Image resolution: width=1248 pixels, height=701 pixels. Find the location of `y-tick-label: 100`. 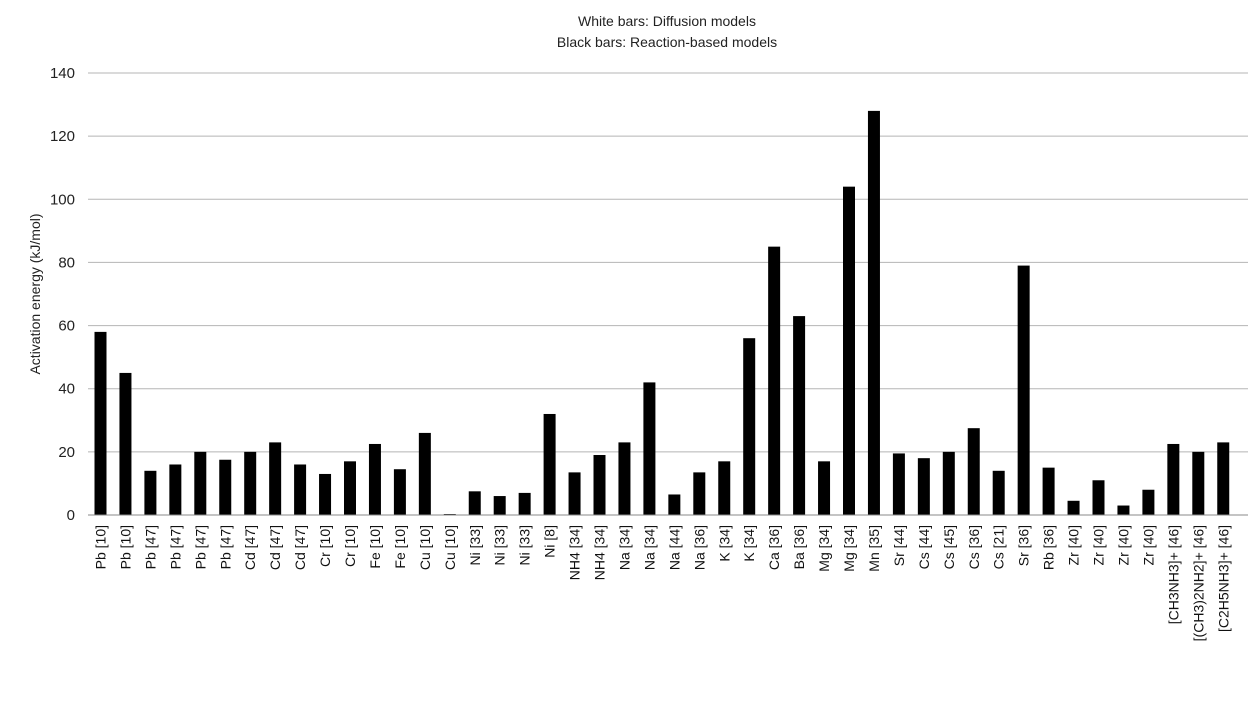

y-tick-label: 100 is located at coordinates (62, 199).